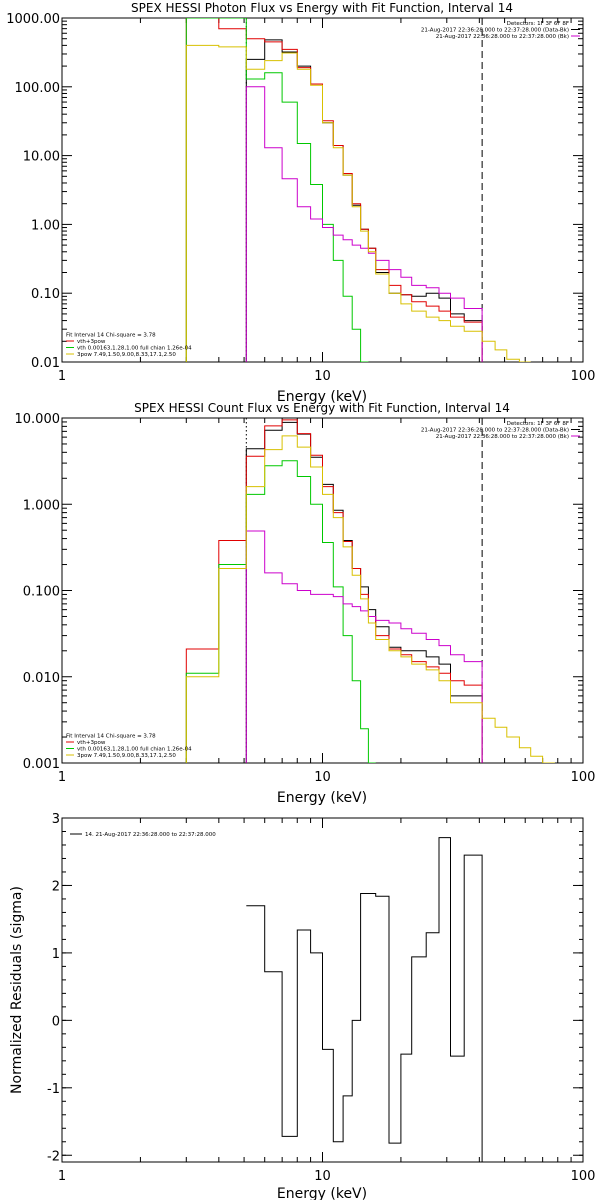  I want to click on residuals-y-axis-label: Normalized Residuals (sigma), so click(17, 990).